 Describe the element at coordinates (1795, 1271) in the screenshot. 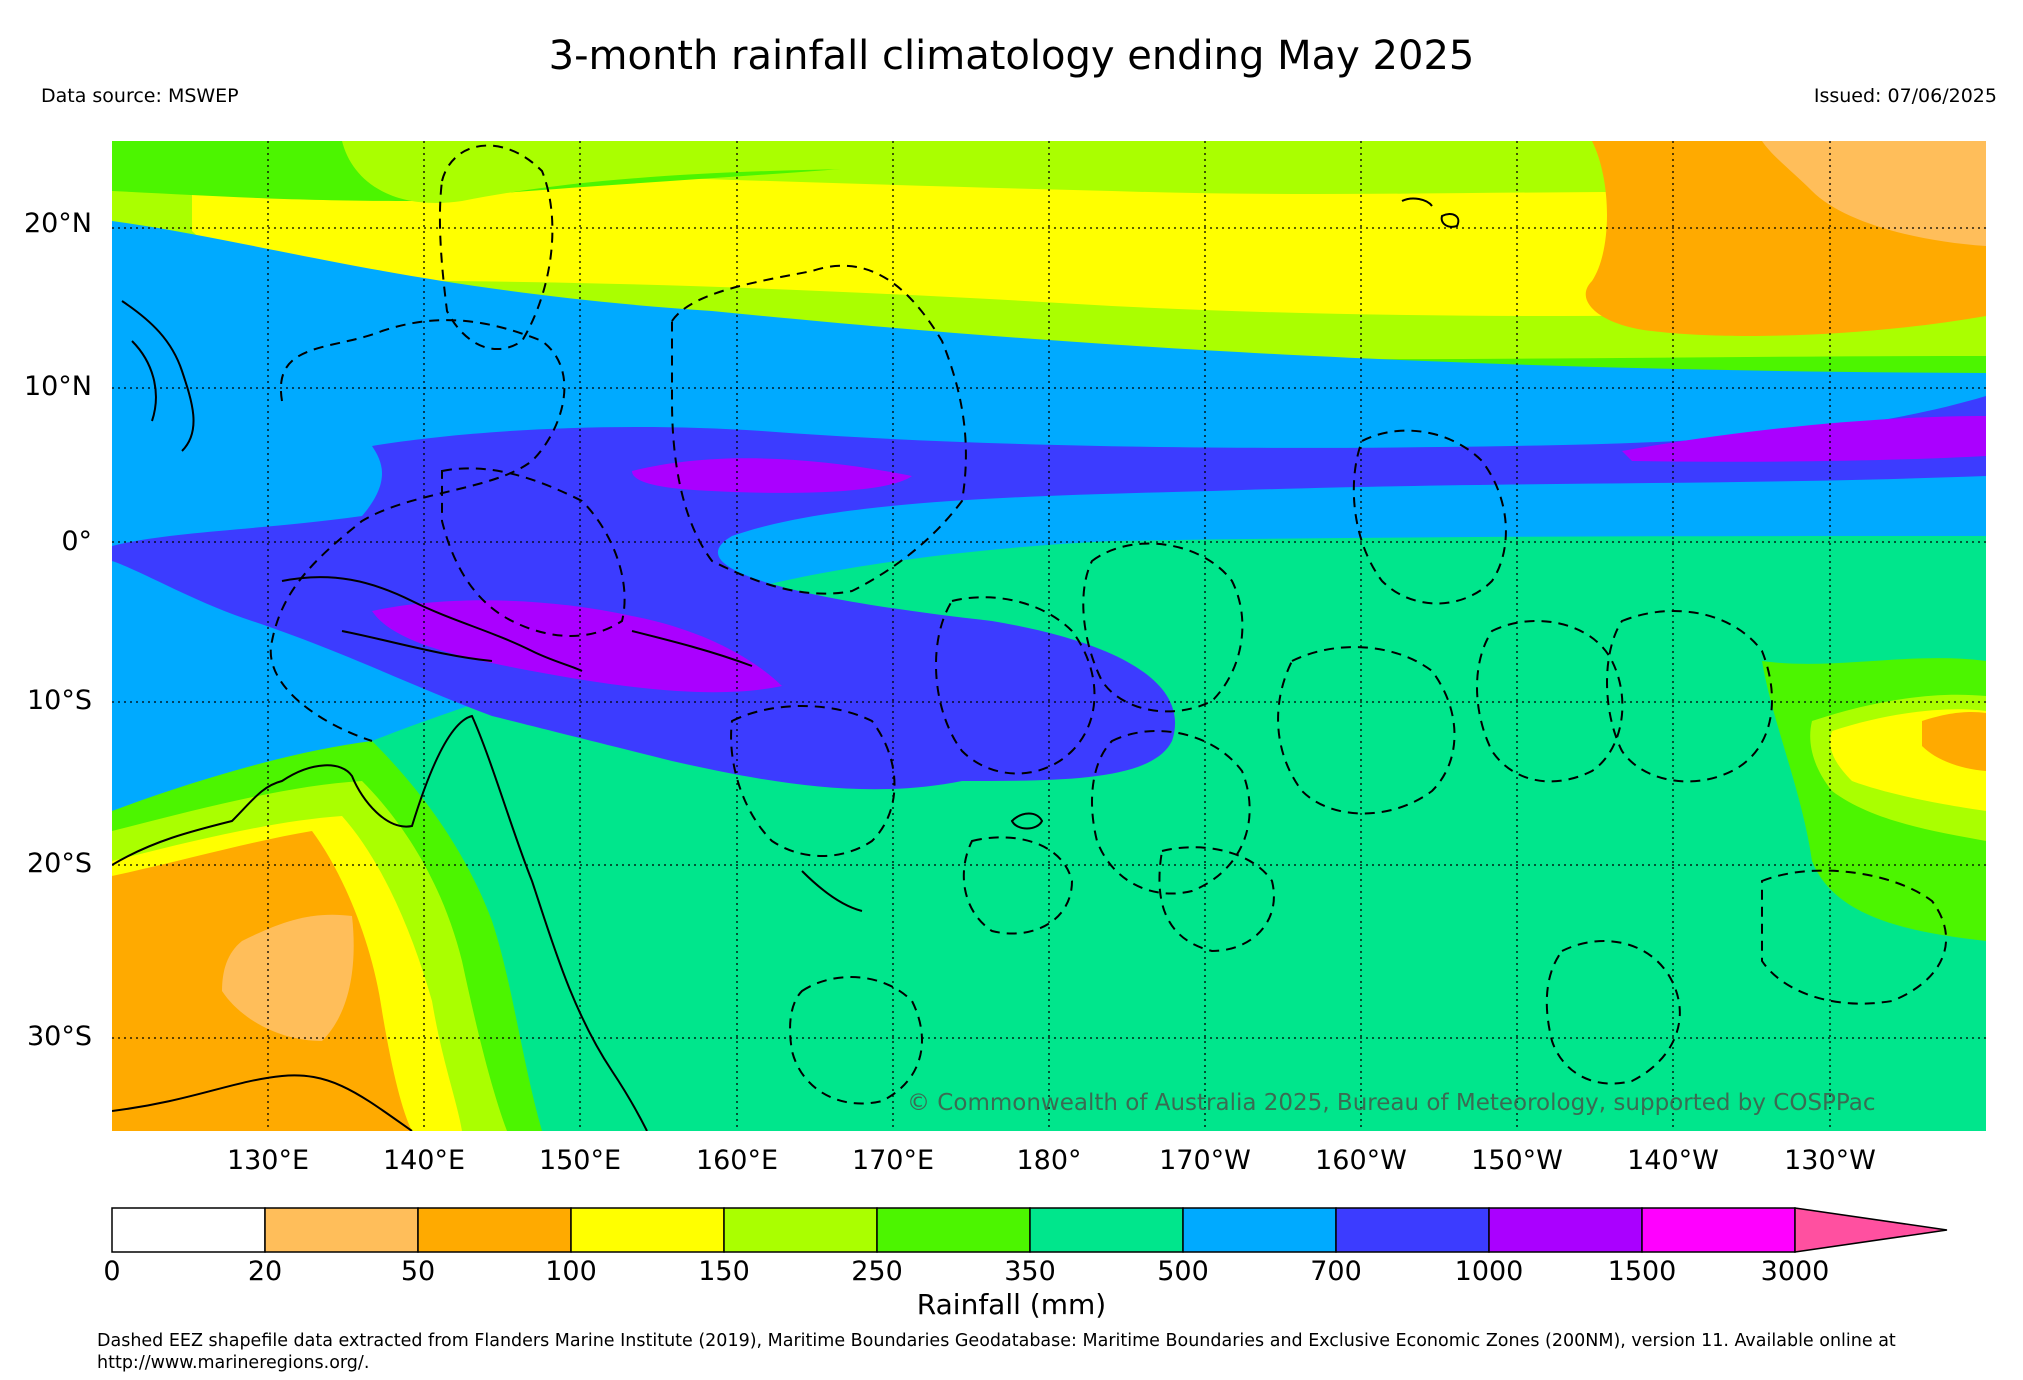

I see `colorbar-tick: 3000` at that location.